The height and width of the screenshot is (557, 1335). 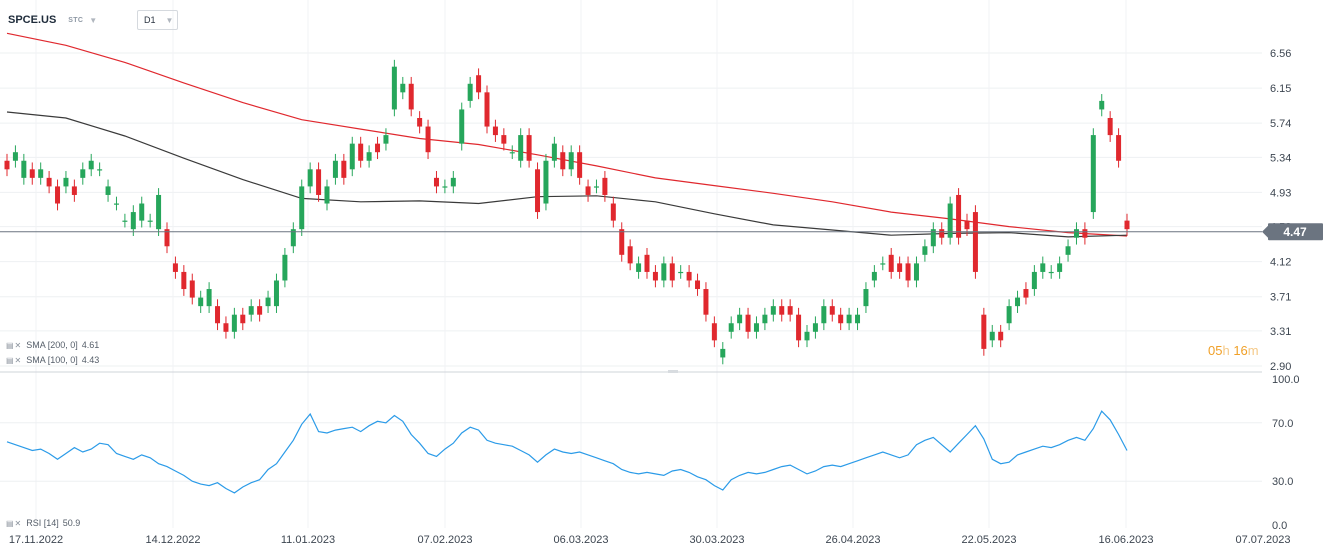 I want to click on timeframe-selector: D1 ▼, so click(x=158, y=20).